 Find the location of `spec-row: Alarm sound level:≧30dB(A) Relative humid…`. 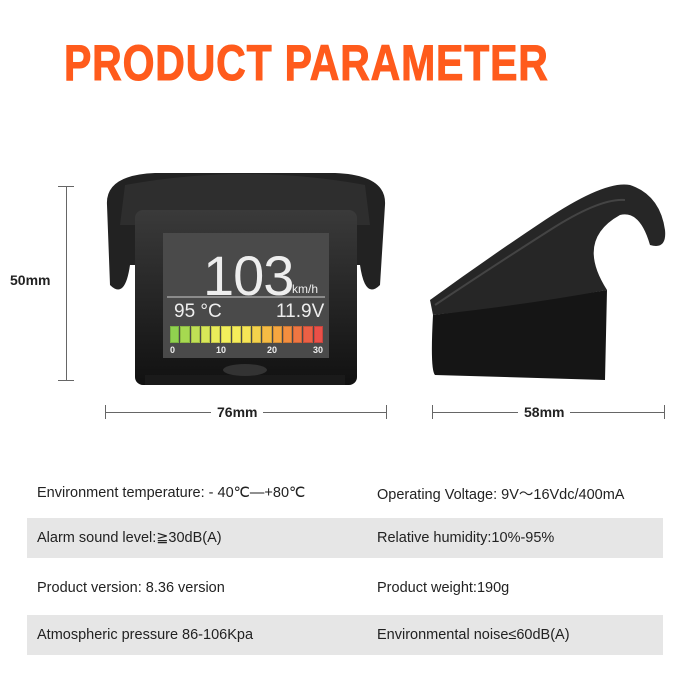

spec-row: Alarm sound level:≧30dB(A) Relative humid… is located at coordinates (345, 538).